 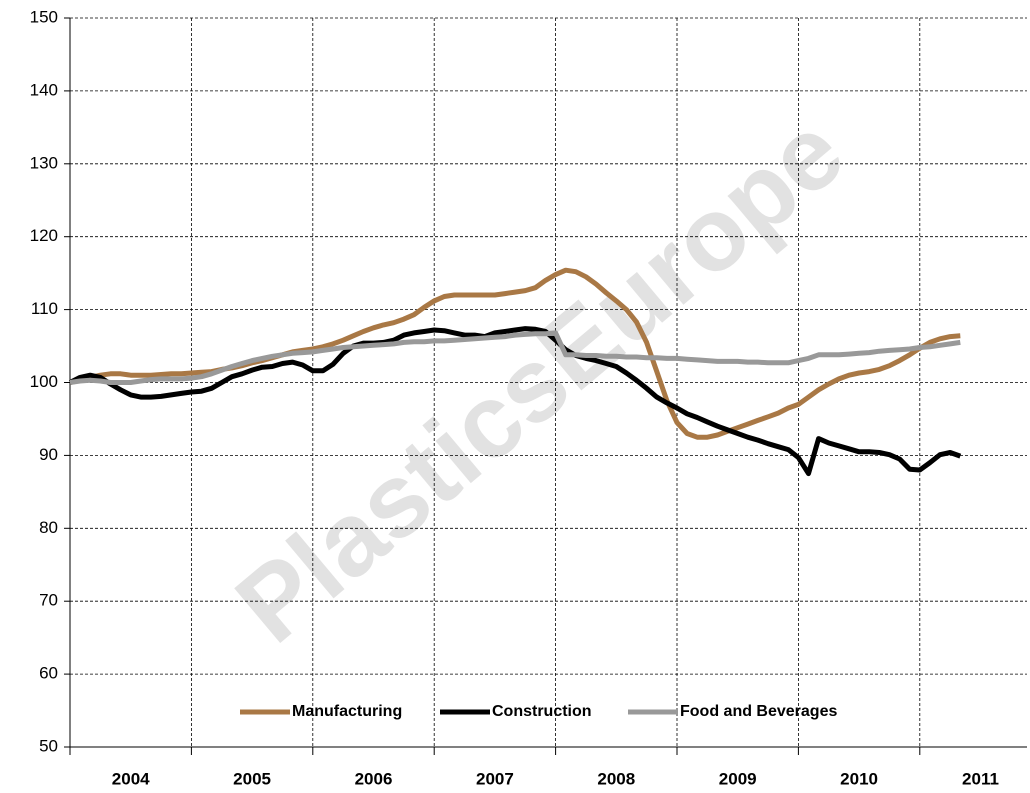 I want to click on x-tick-label: 2005, so click(x=252, y=778).